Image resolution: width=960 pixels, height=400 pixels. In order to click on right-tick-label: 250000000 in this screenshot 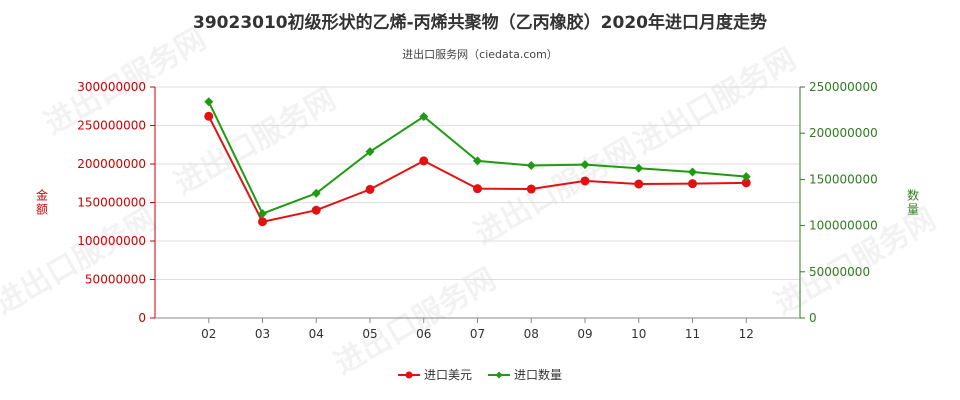, I will do `click(843, 87)`.